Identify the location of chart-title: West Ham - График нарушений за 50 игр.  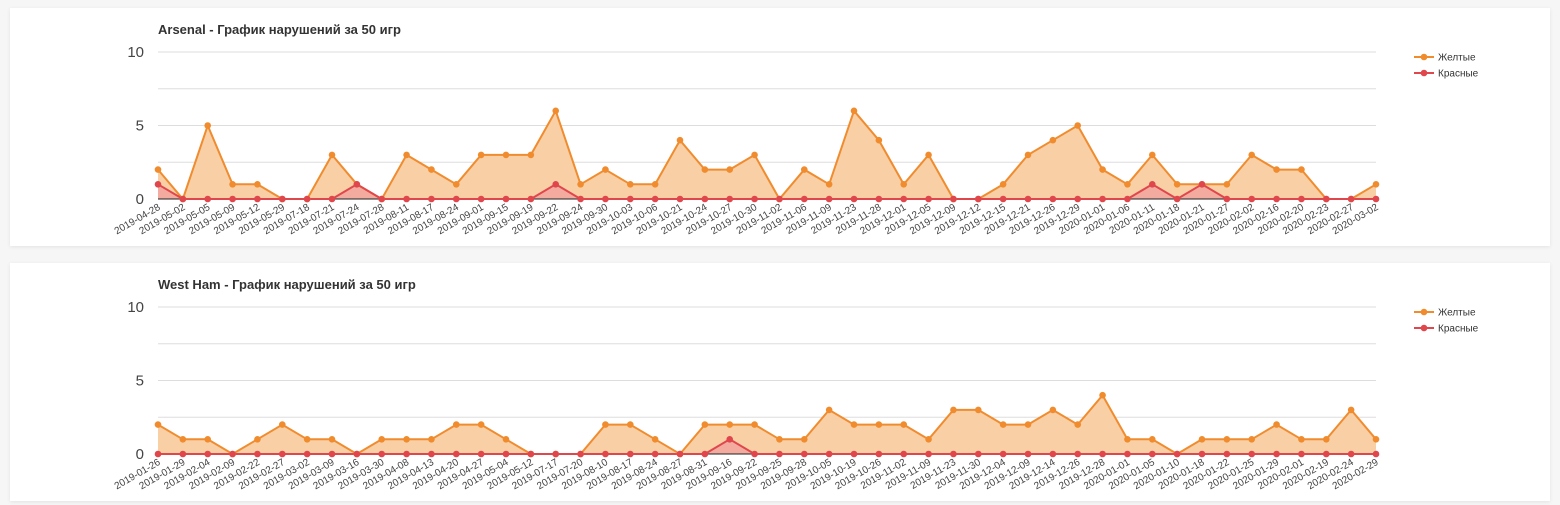
(287, 284).